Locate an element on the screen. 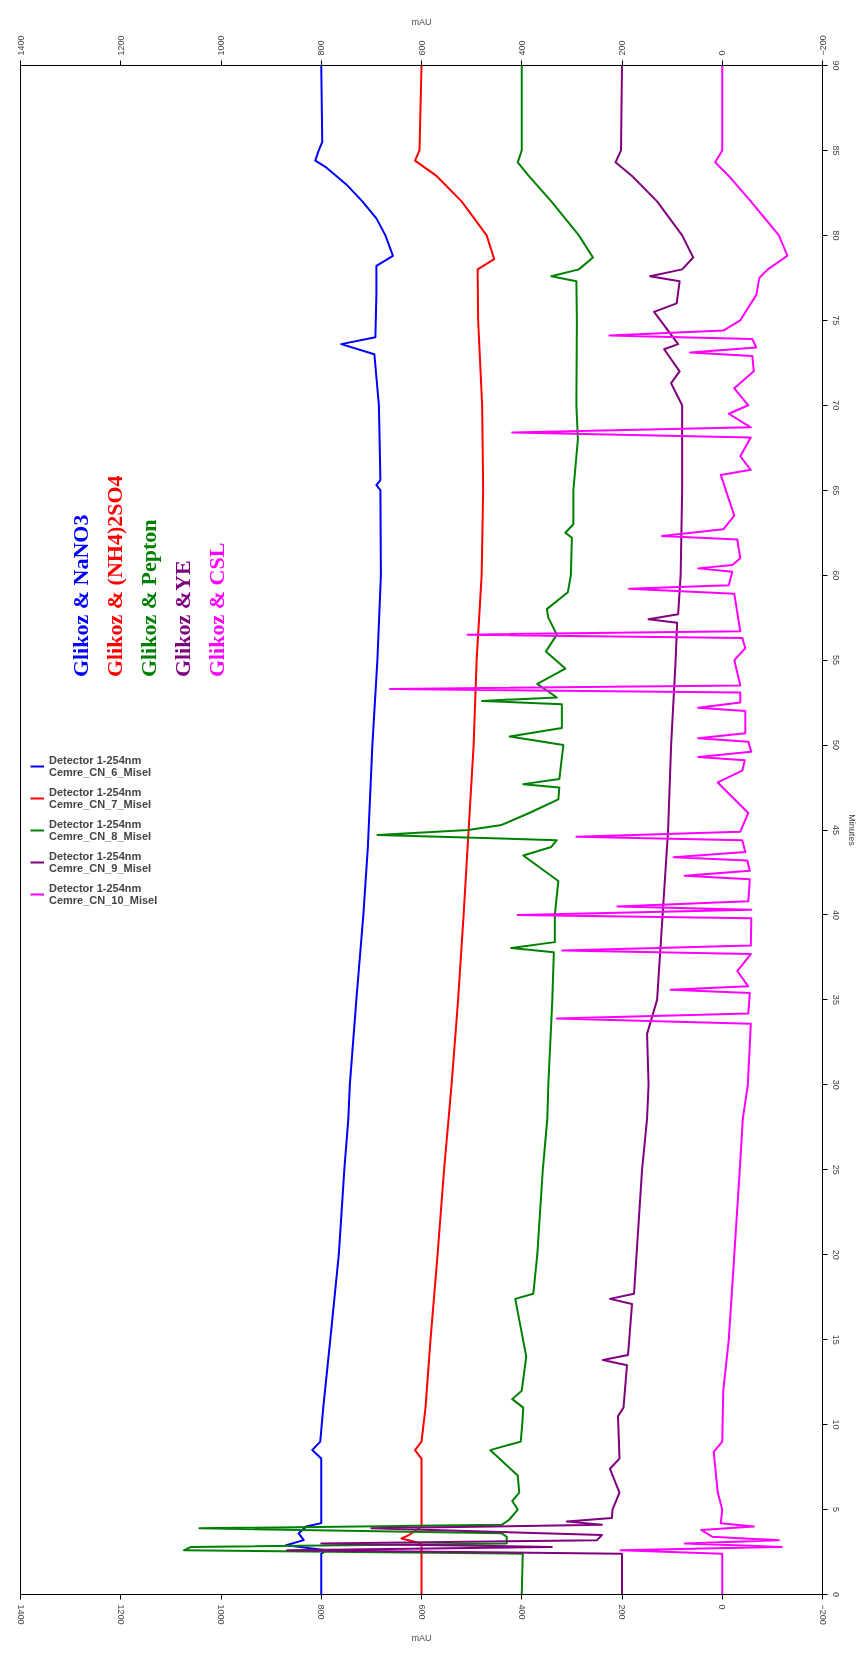 The height and width of the screenshot is (1669, 862). y-tick-label: 55 is located at coordinates (835, 660).